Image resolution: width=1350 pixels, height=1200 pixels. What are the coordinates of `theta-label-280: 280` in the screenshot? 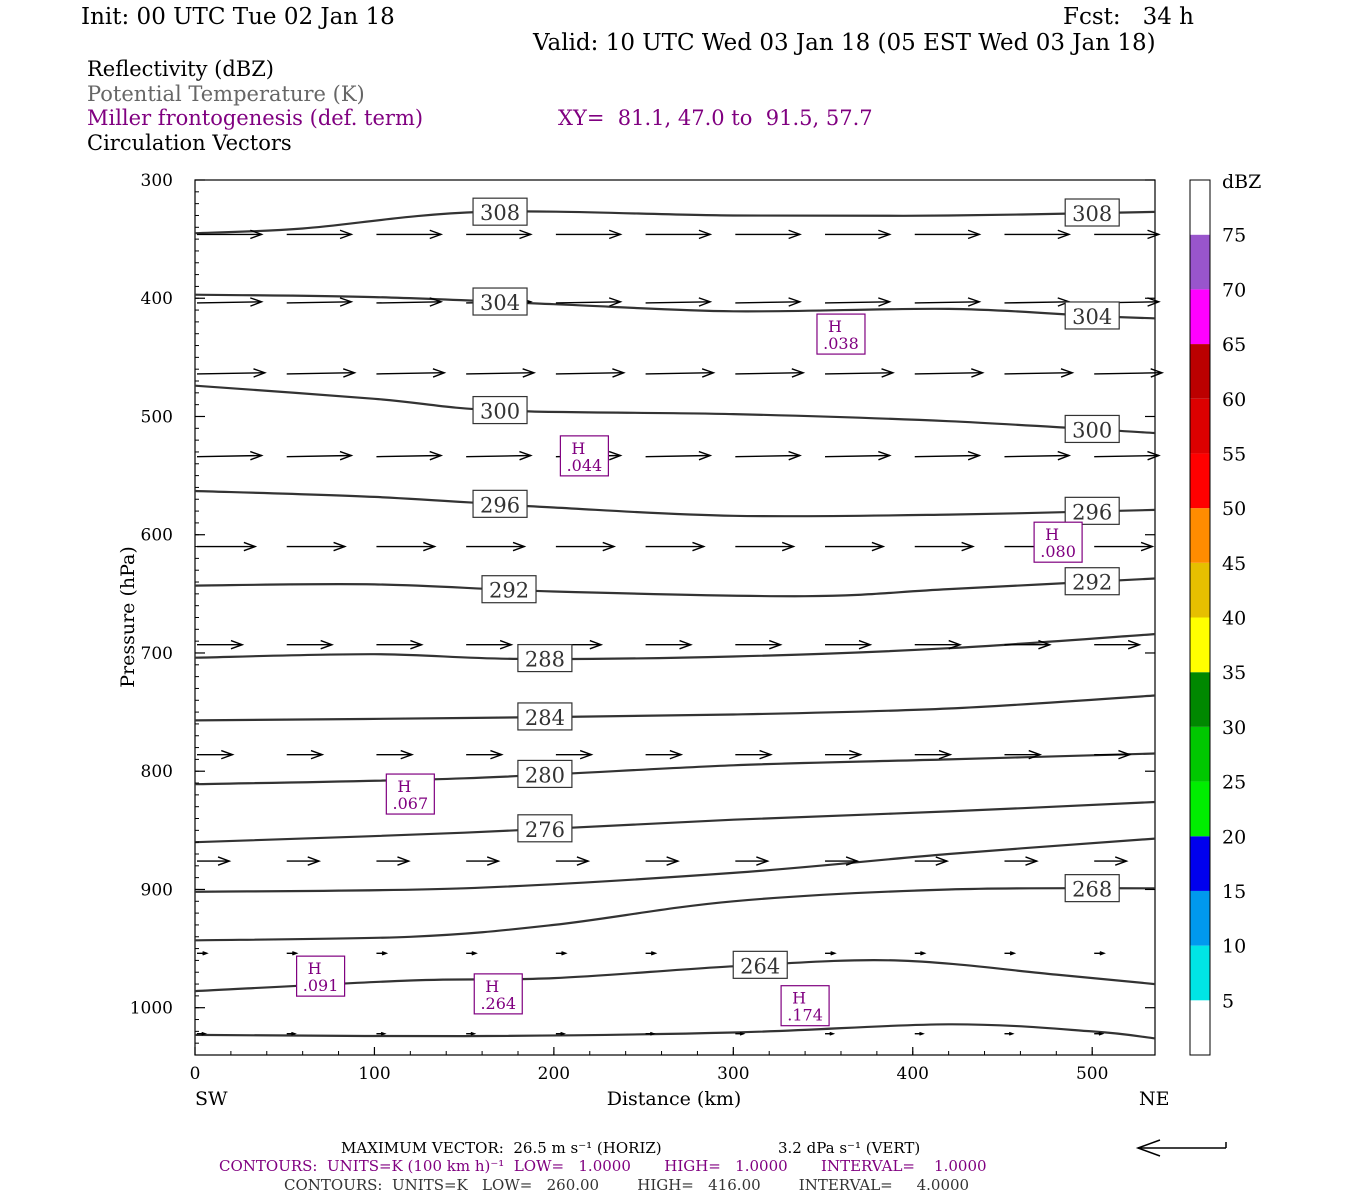 It's located at (545, 774).